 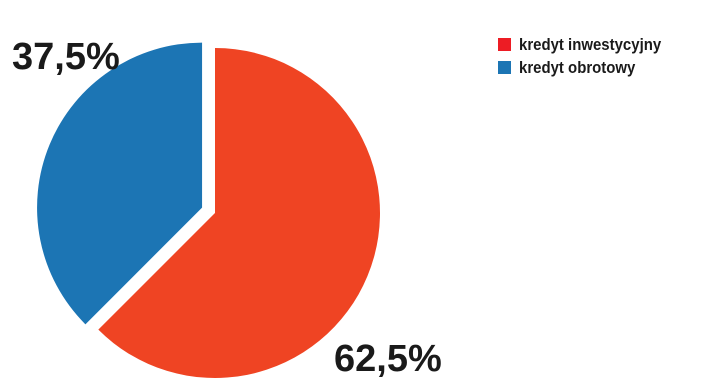 I want to click on legend-swatch-kredyt-obrotowy, so click(x=504, y=67).